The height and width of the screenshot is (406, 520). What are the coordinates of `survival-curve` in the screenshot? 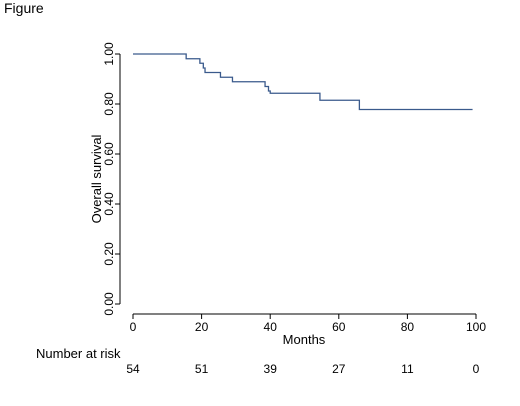 It's located at (303, 82).